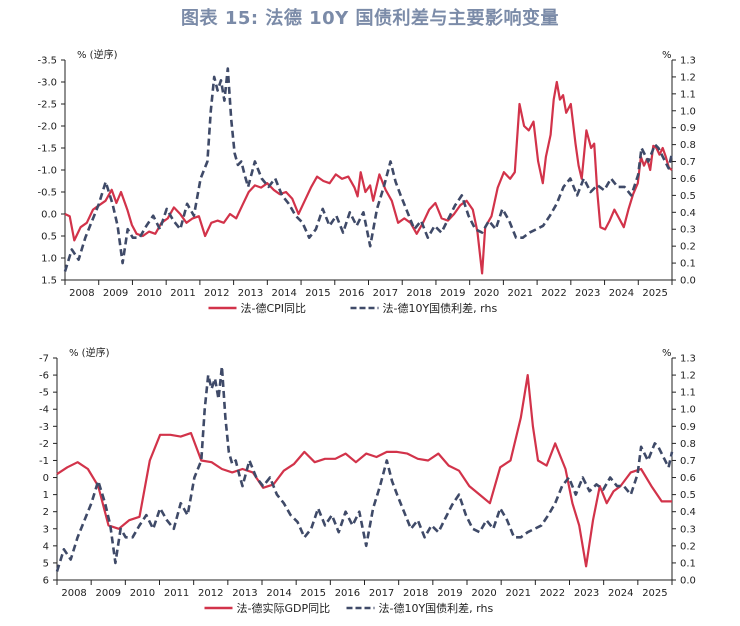 The width and height of the screenshot is (740, 626). I want to click on left-tick-label: -5, so click(44, 393).